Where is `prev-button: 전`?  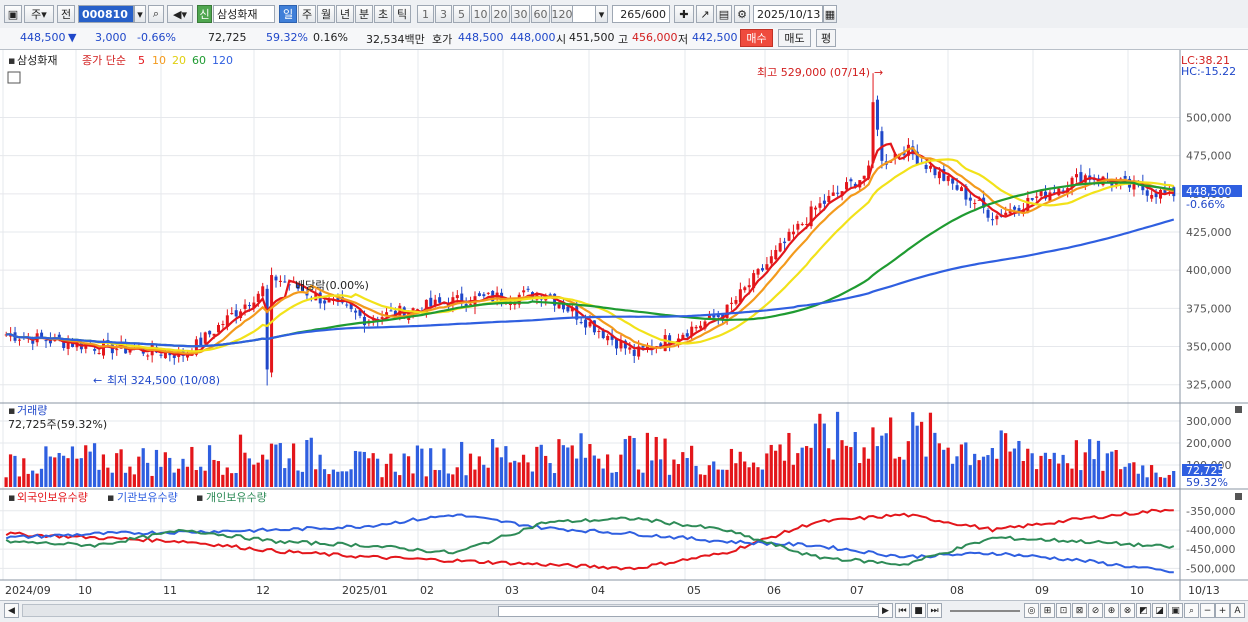 prev-button: 전 is located at coordinates (66, 14).